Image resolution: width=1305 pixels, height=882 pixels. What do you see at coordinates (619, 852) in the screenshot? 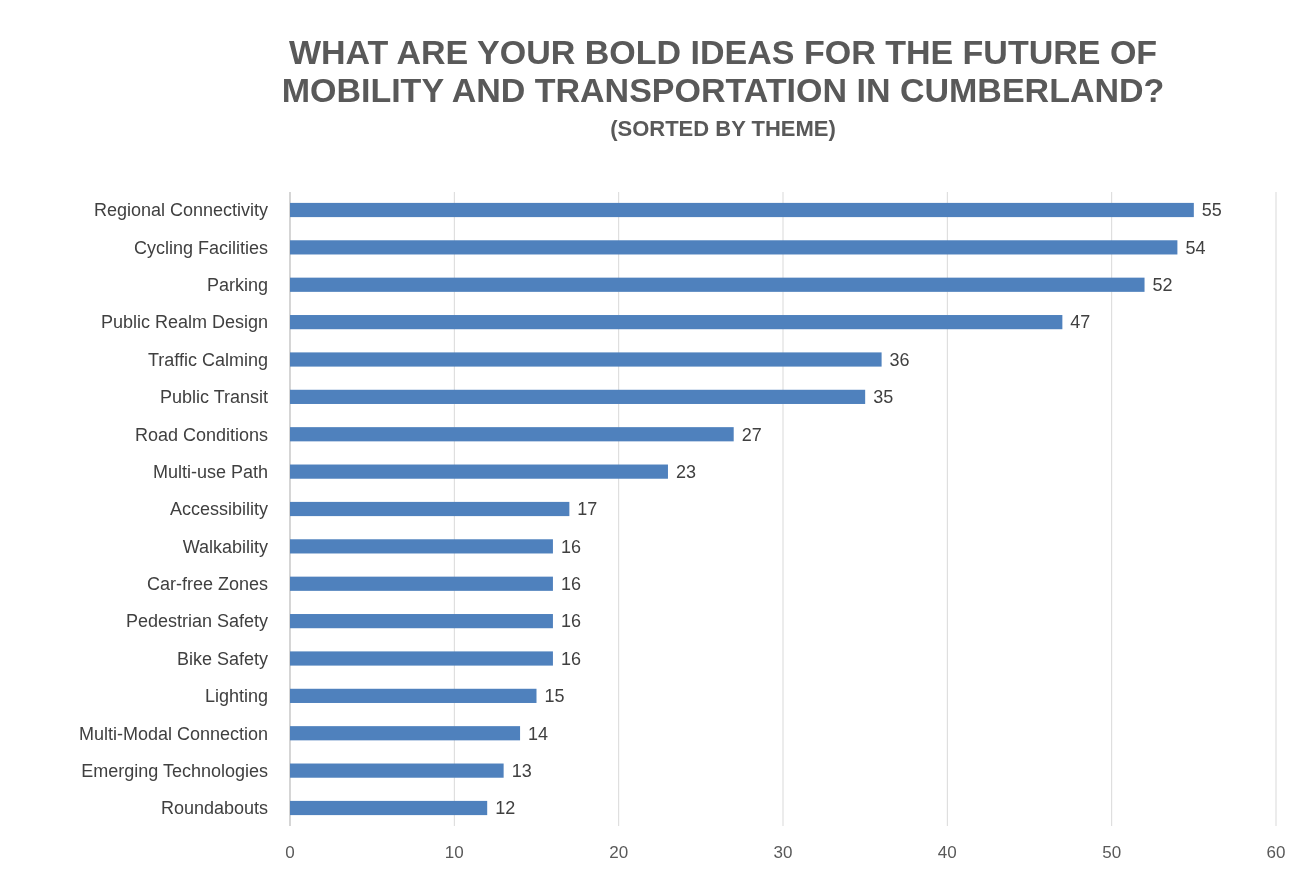
I see `x-tick-label: 20` at bounding box center [619, 852].